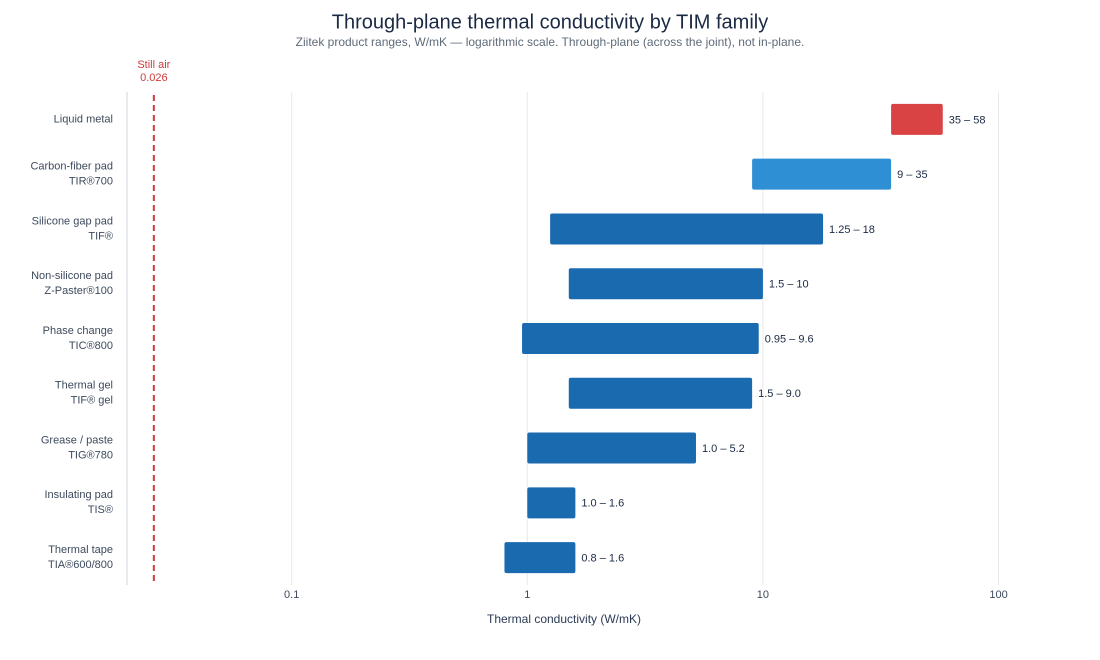  I want to click on y-tick-label: Silicone gap pad, so click(72, 221).